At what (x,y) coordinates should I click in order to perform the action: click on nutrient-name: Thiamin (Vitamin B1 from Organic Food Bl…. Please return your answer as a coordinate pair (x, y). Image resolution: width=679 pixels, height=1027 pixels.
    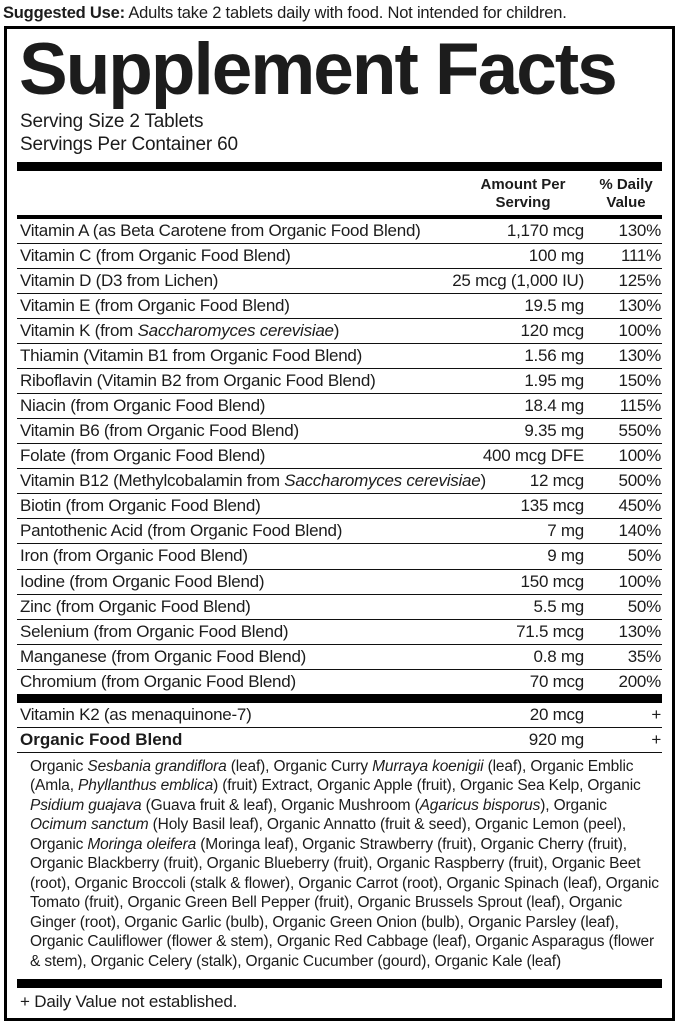
    Looking at the image, I should click on (191, 356).